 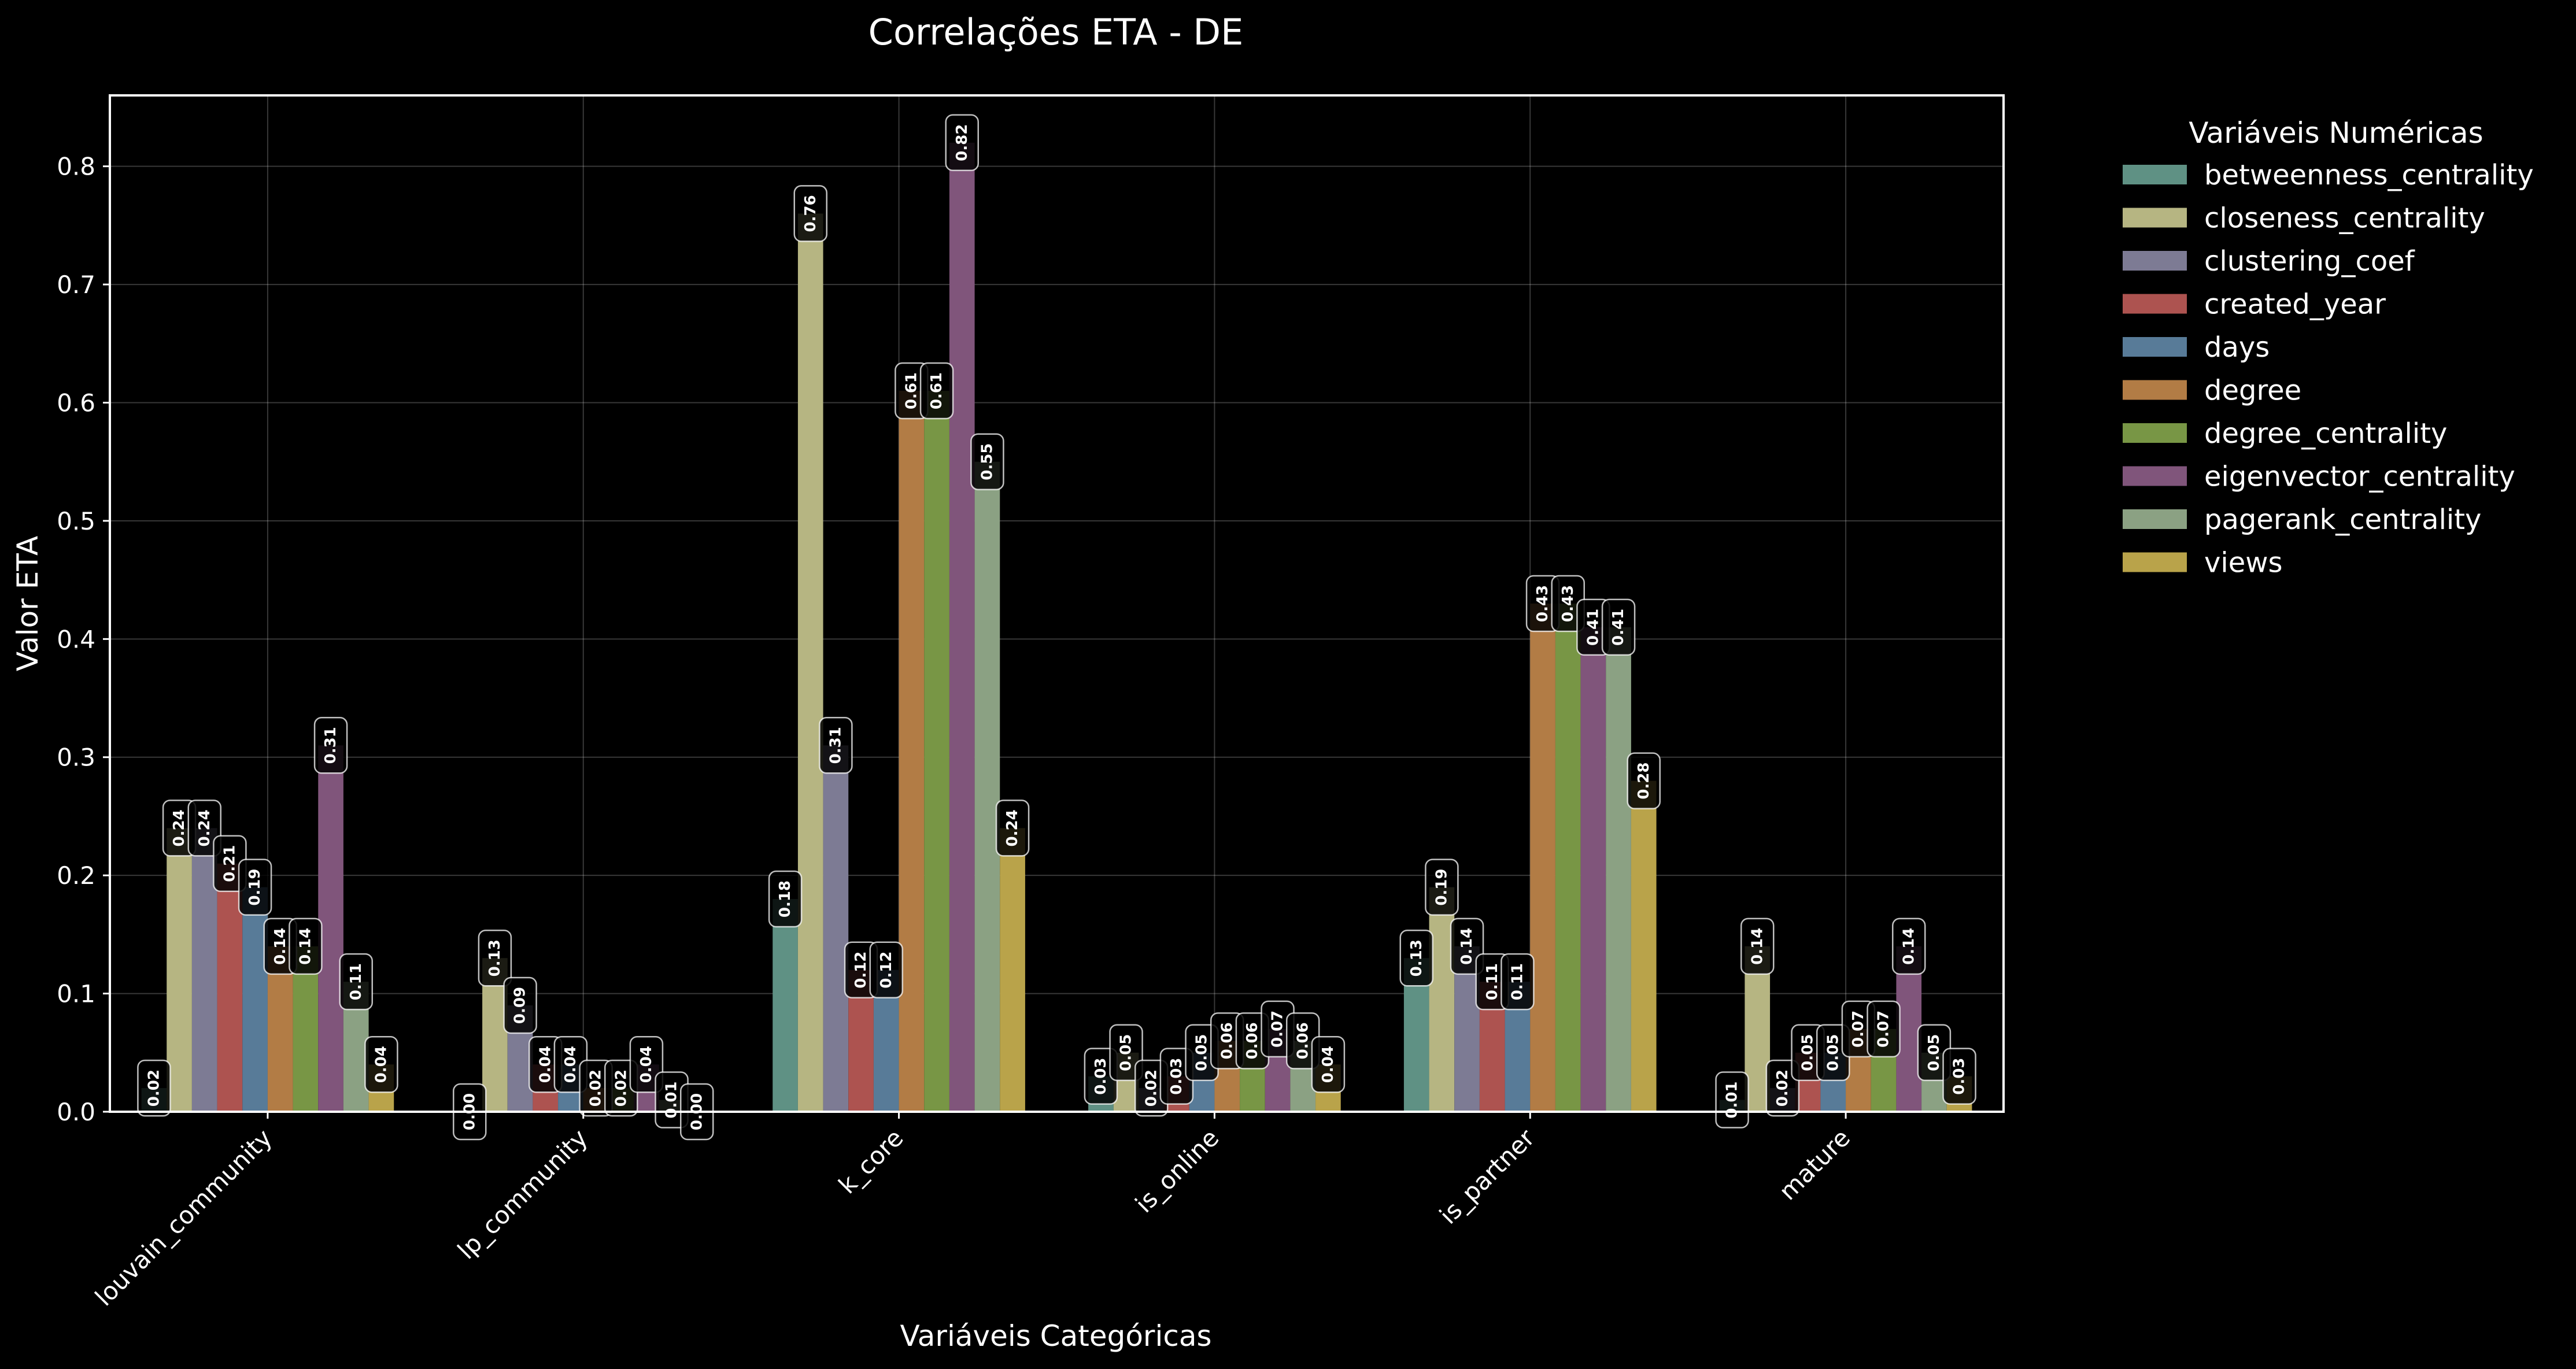 I want to click on bar-value-label: 0.19, so click(x=255, y=887).